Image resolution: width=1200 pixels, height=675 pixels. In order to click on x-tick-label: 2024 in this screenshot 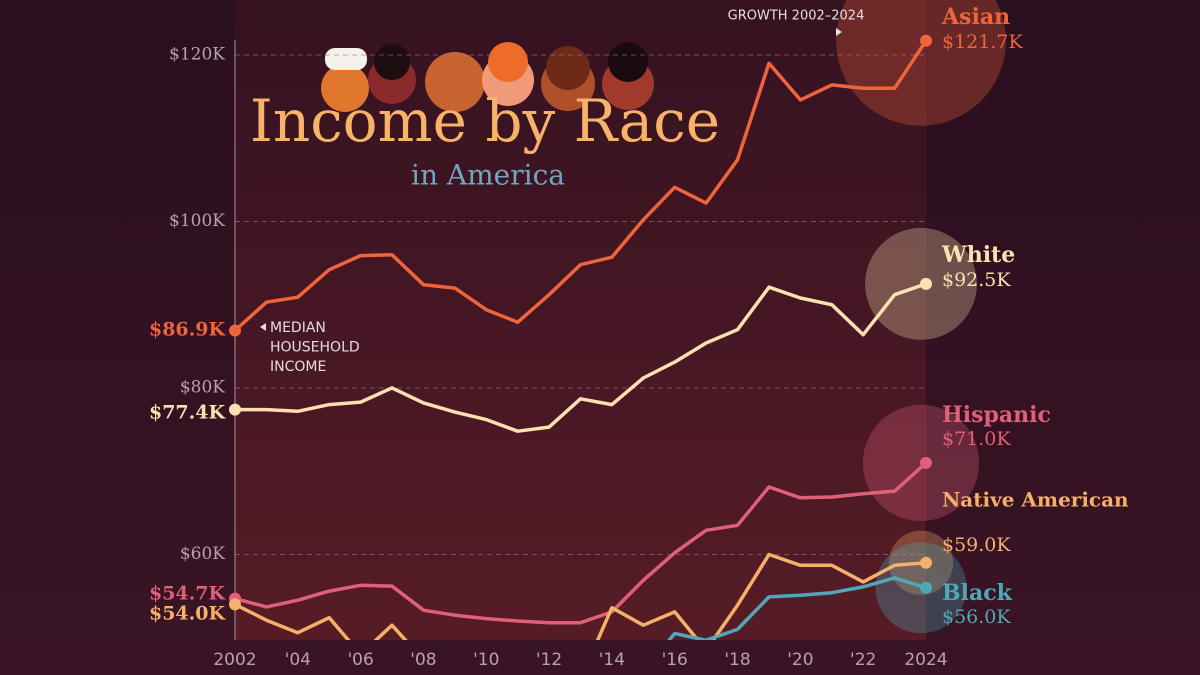, I will do `click(925, 660)`.